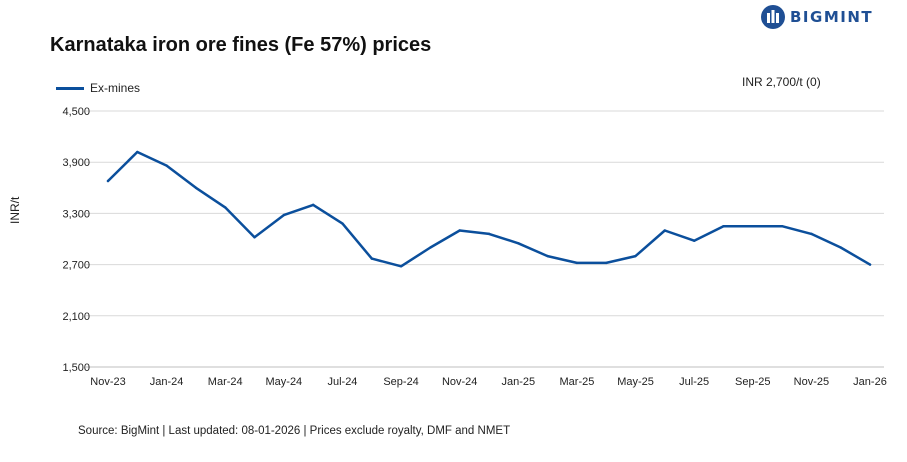 The height and width of the screenshot is (462, 907). What do you see at coordinates (76, 317) in the screenshot?
I see `y-tick-label: 2,100` at bounding box center [76, 317].